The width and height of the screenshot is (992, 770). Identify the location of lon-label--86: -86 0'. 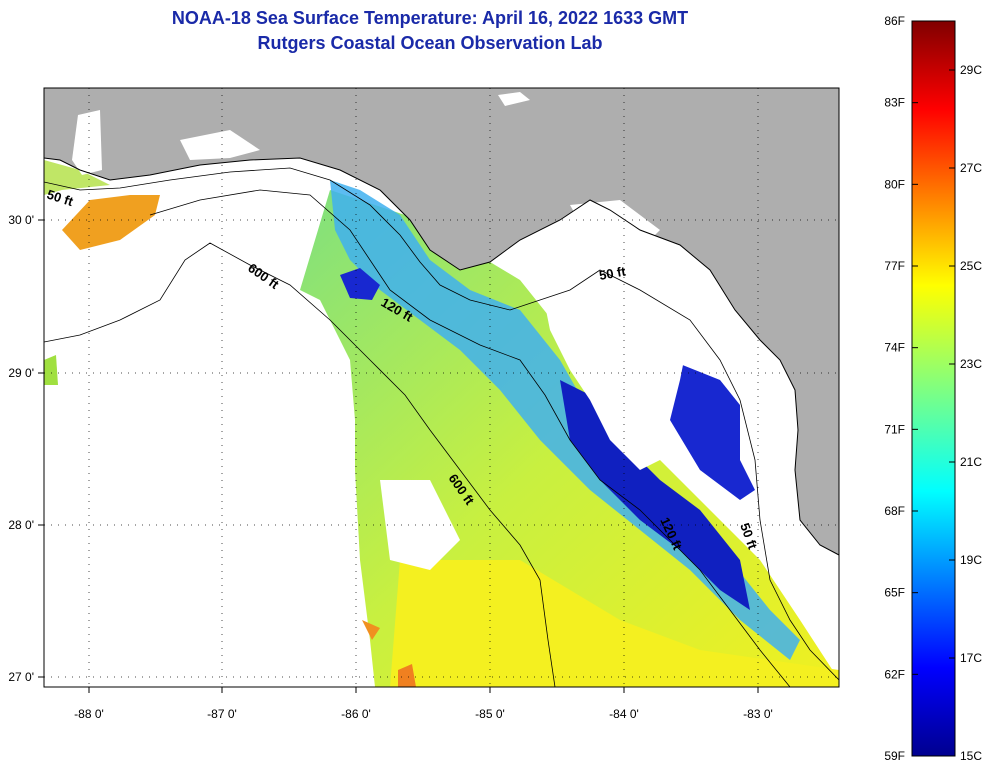
(356, 714).